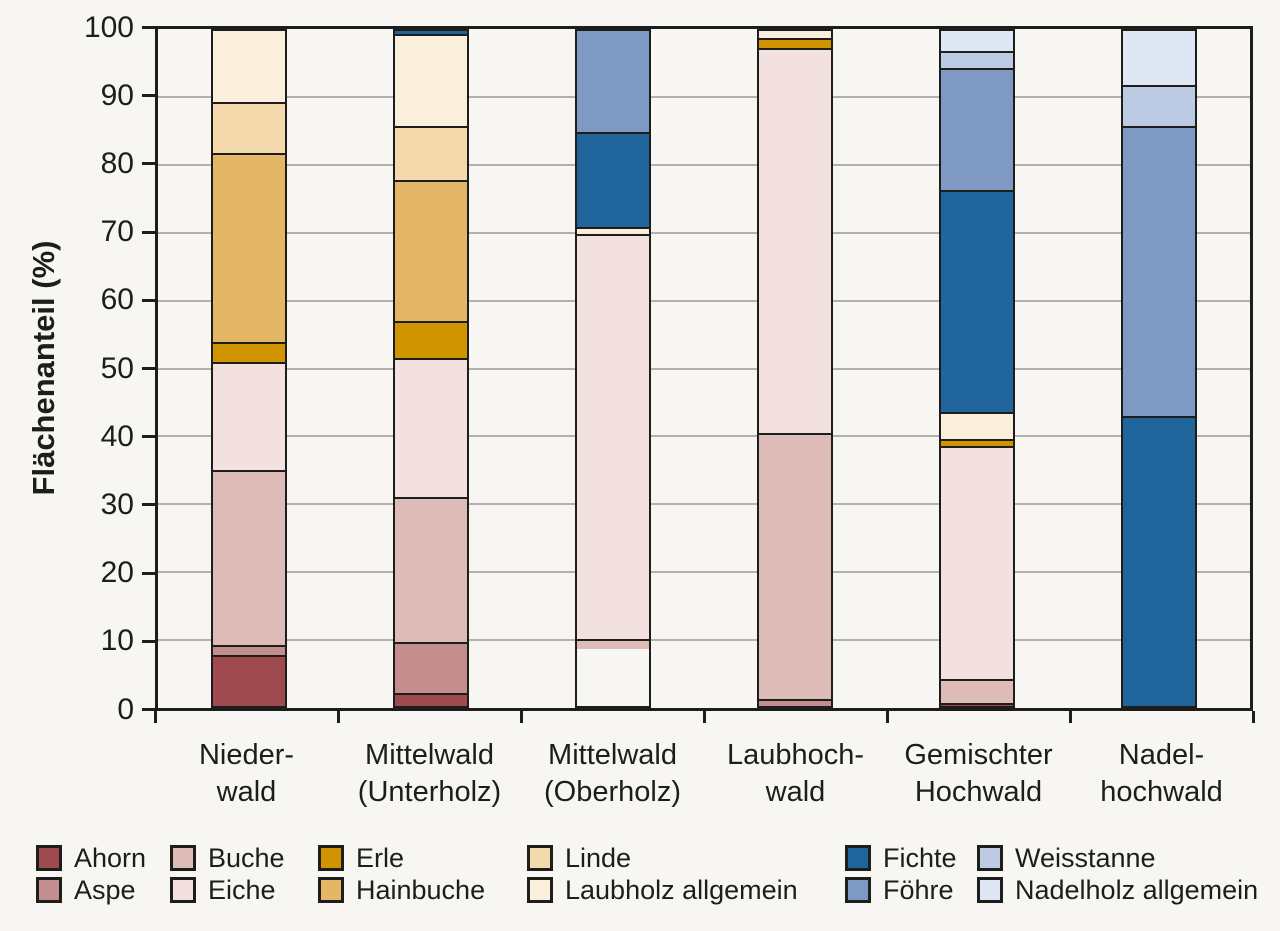 This screenshot has height=931, width=1280. Describe the element at coordinates (380, 857) in the screenshot. I see `legend-label: Erle` at that location.